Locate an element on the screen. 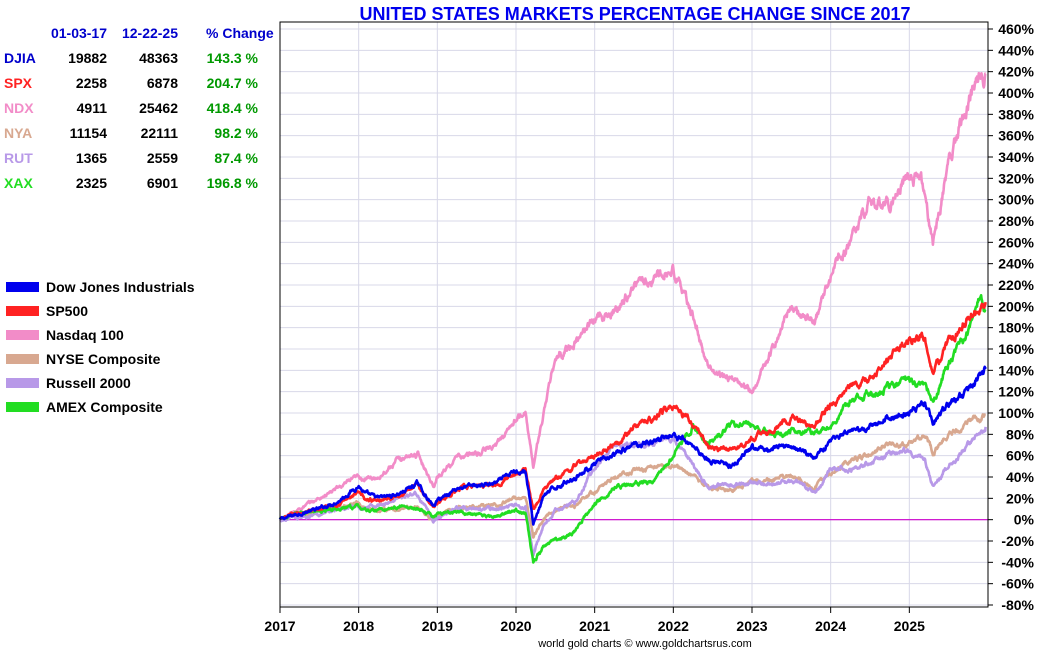 The width and height of the screenshot is (1050, 650). table-header-change: % Change is located at coordinates (240, 33).